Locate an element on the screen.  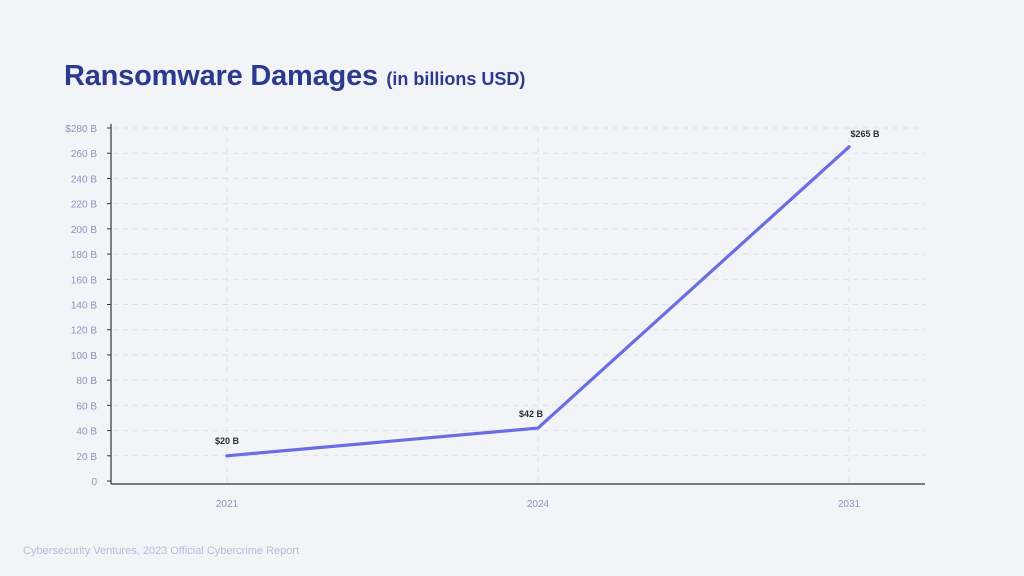
y-tick-label: 260 B is located at coordinates (84, 154).